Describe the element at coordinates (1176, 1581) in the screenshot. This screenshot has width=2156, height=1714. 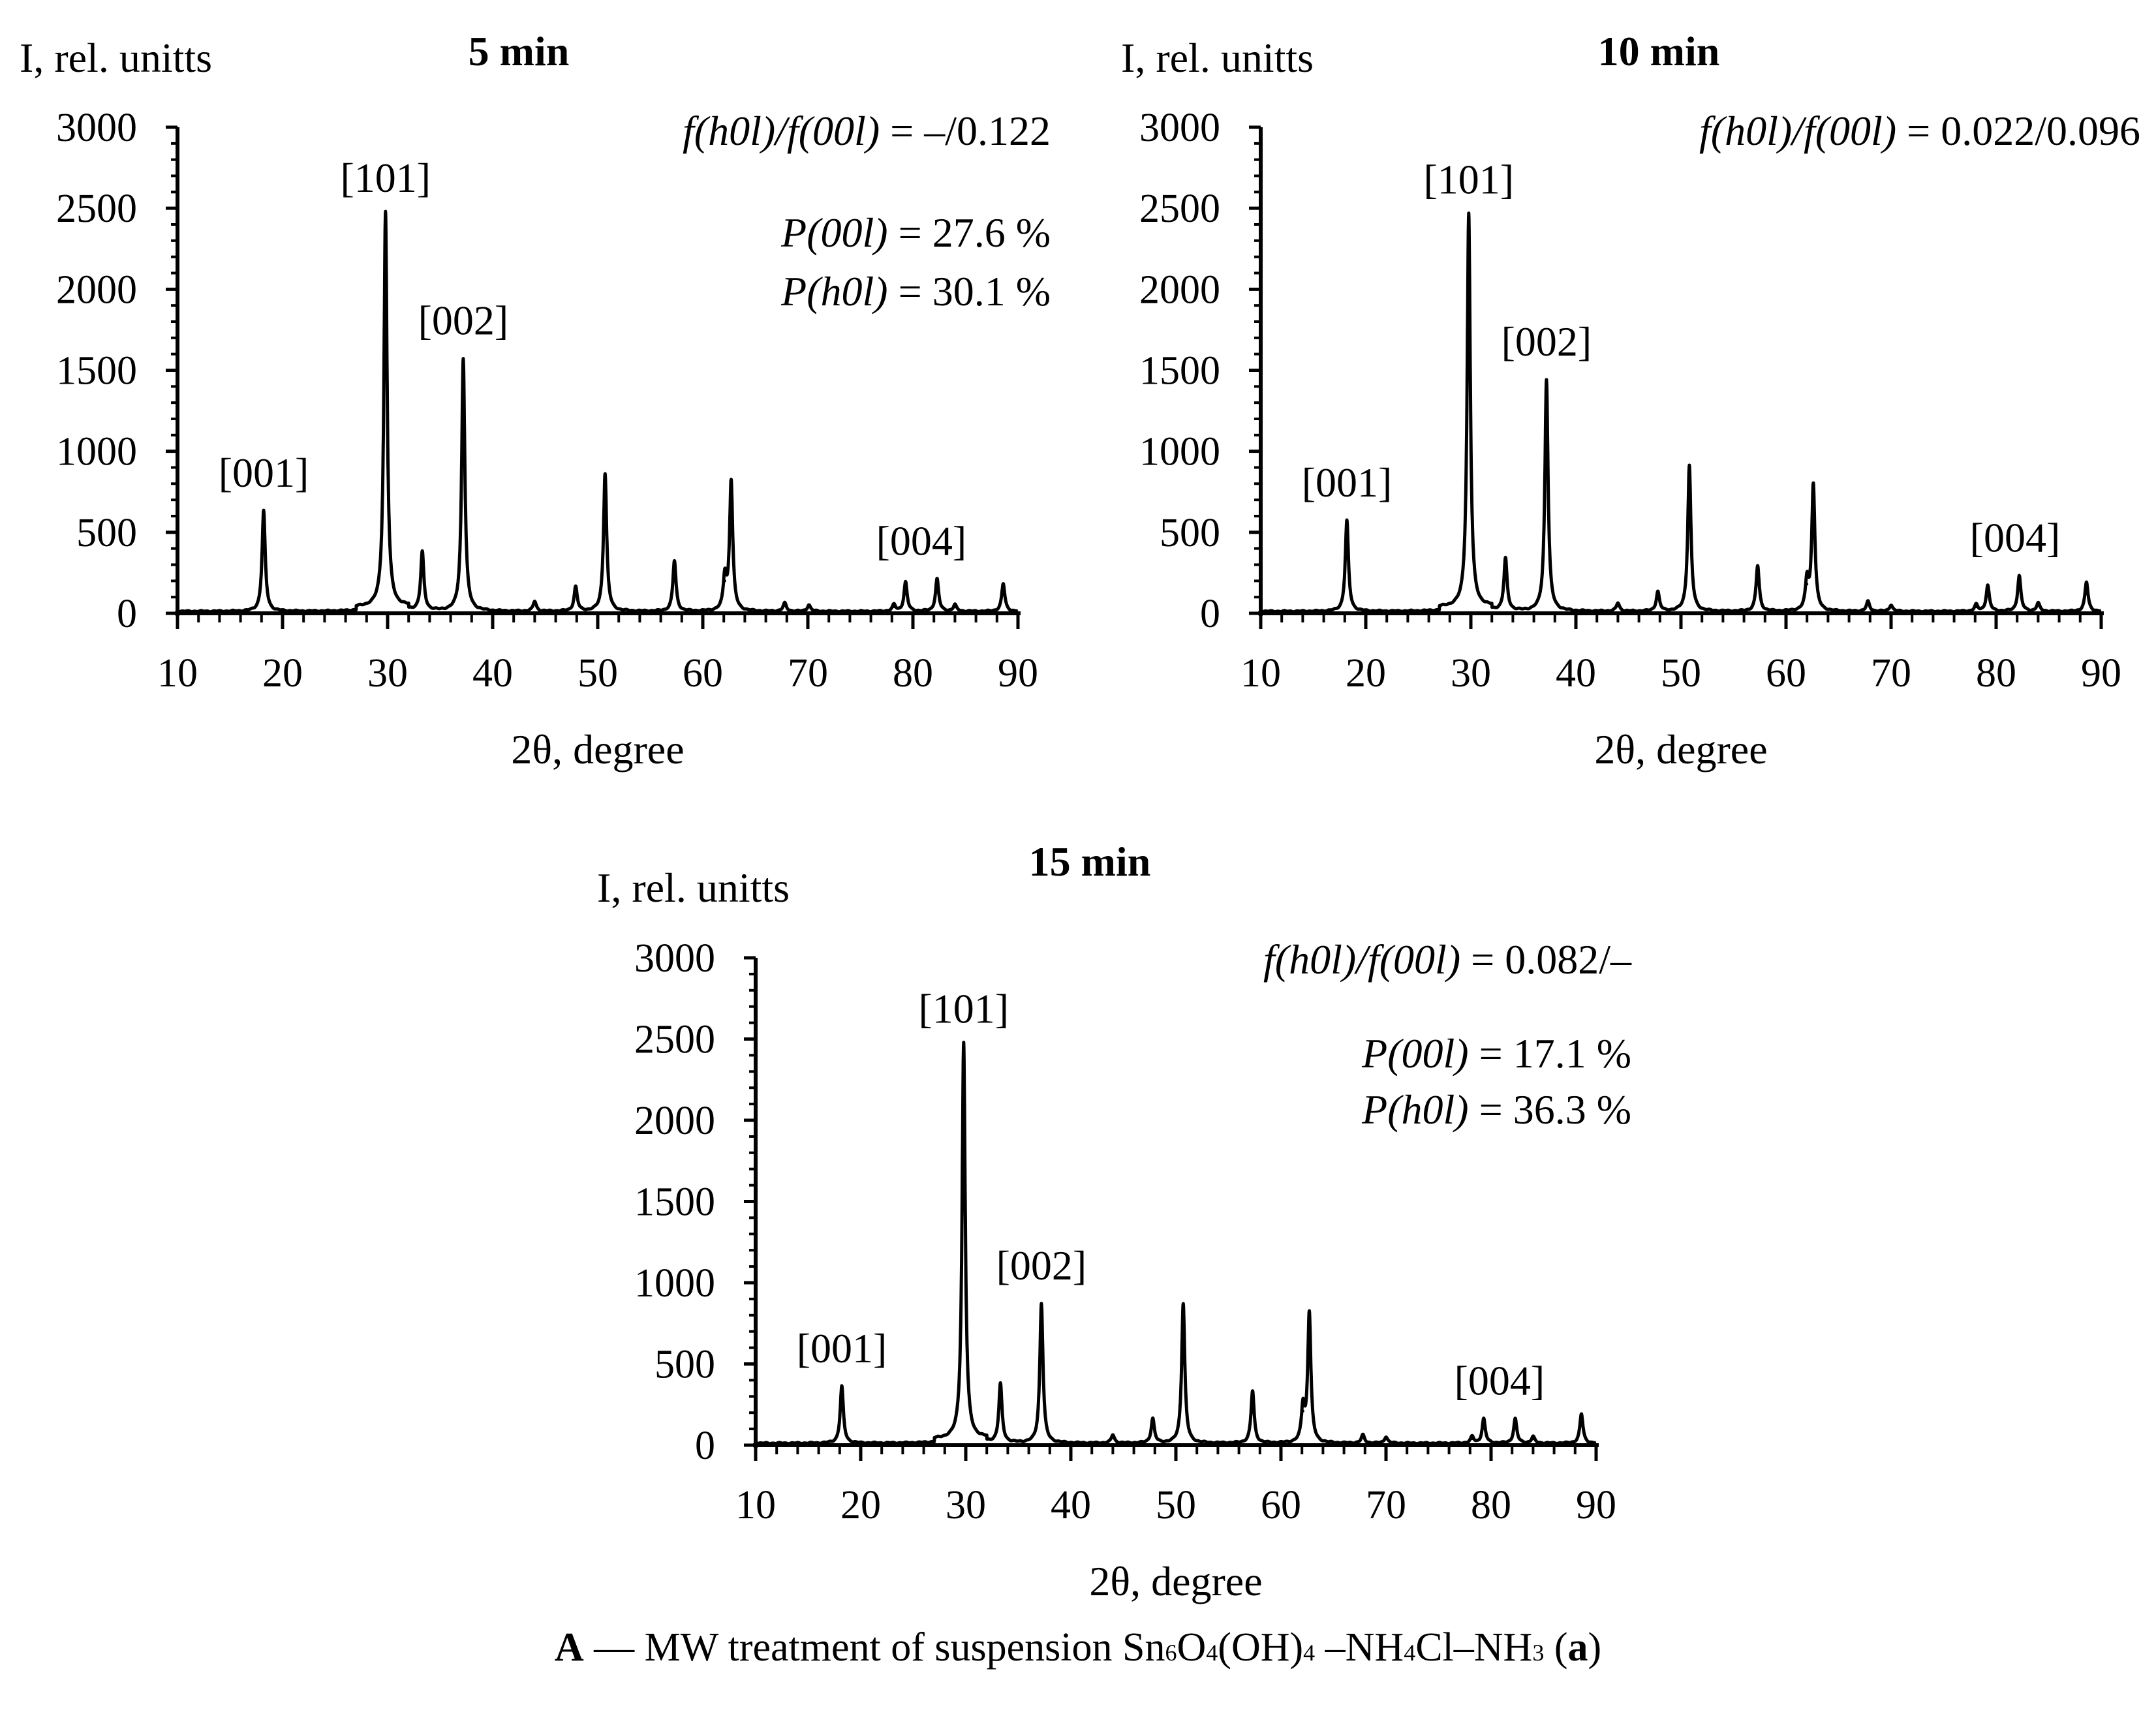
I see `x-axis-label: 2θ, degree` at that location.